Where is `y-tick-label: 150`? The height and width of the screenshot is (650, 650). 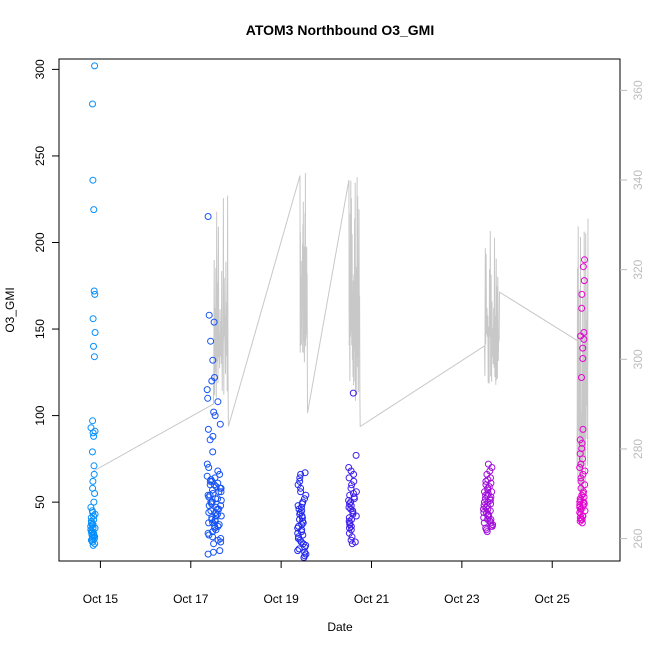 y-tick-label: 150 is located at coordinates (40, 329).